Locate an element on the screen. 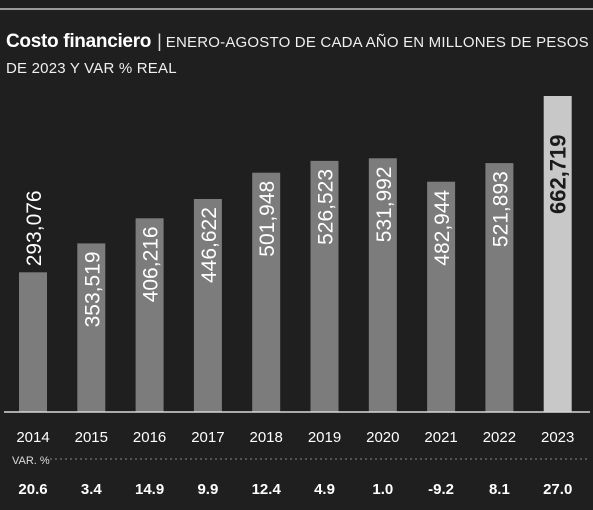 The height and width of the screenshot is (510, 593). var-percent-row: 20.6 3.4 14.9 9.9 12.4 4.9 1.0 -9.2 8.1 27.0 is located at coordinates (295, 489).